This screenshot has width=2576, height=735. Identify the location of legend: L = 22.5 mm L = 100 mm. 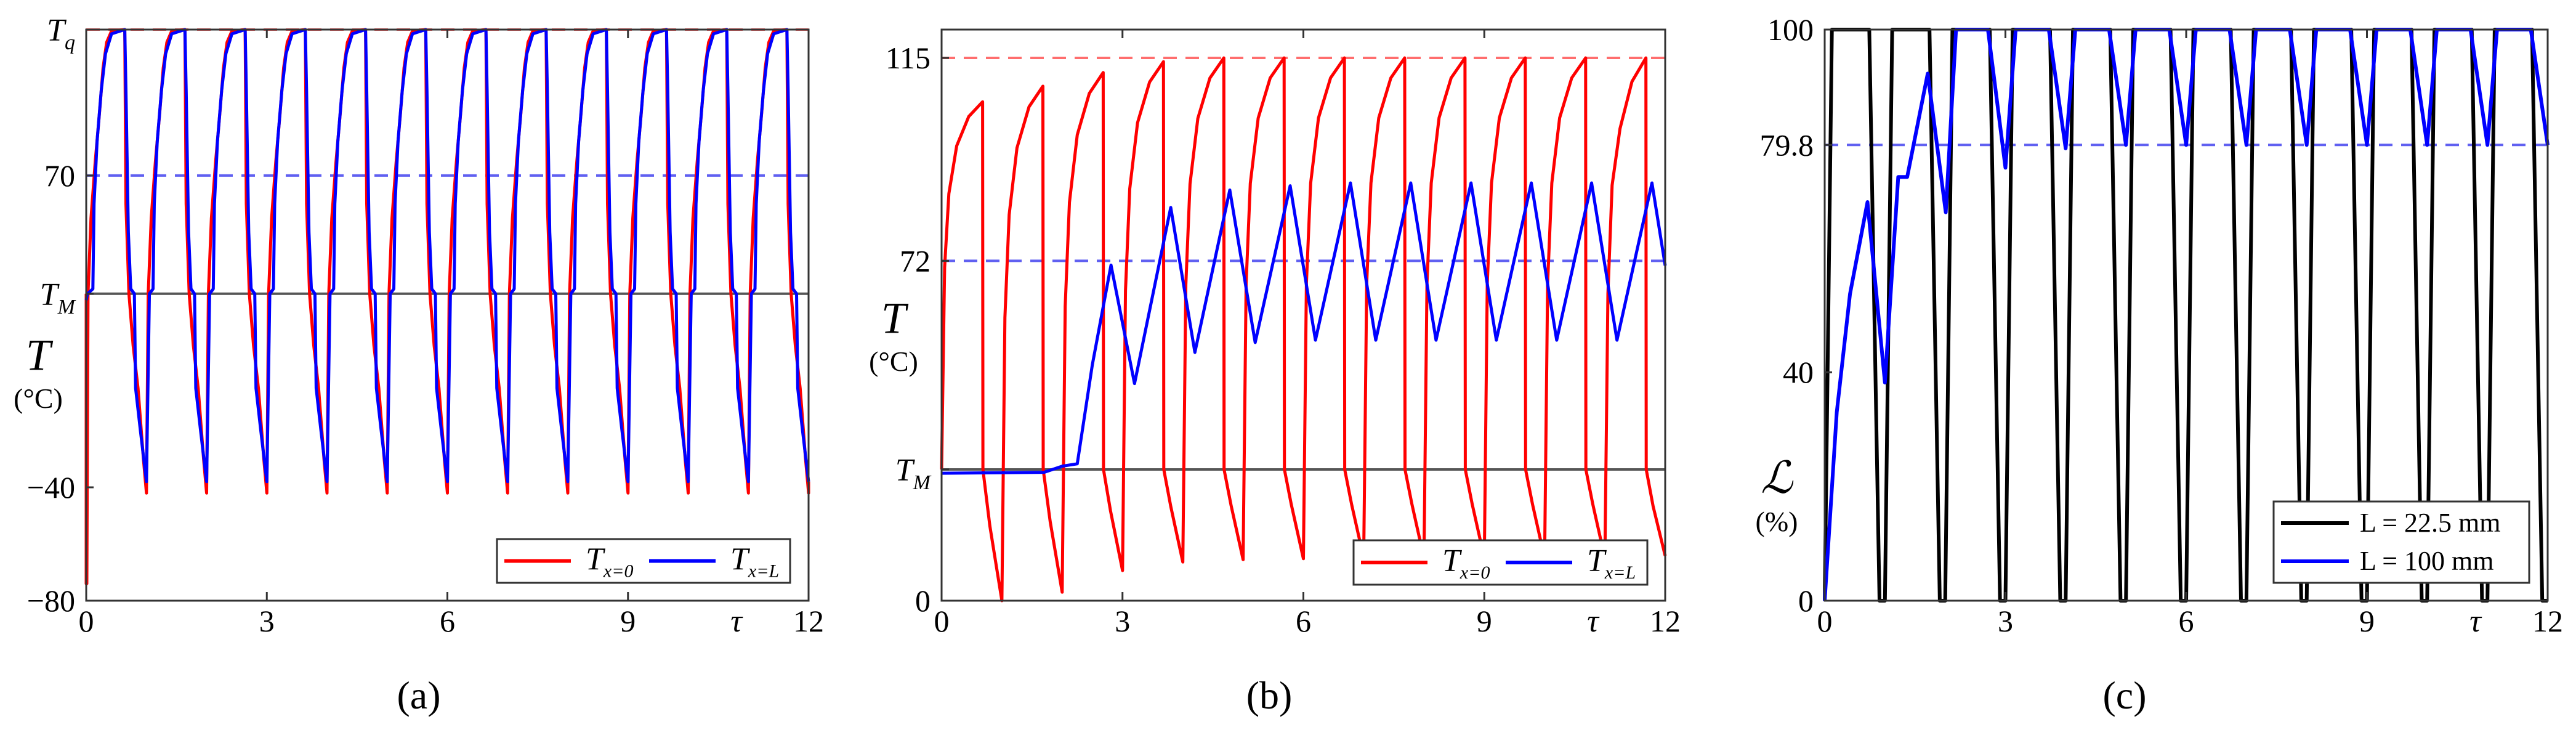
(2401, 542).